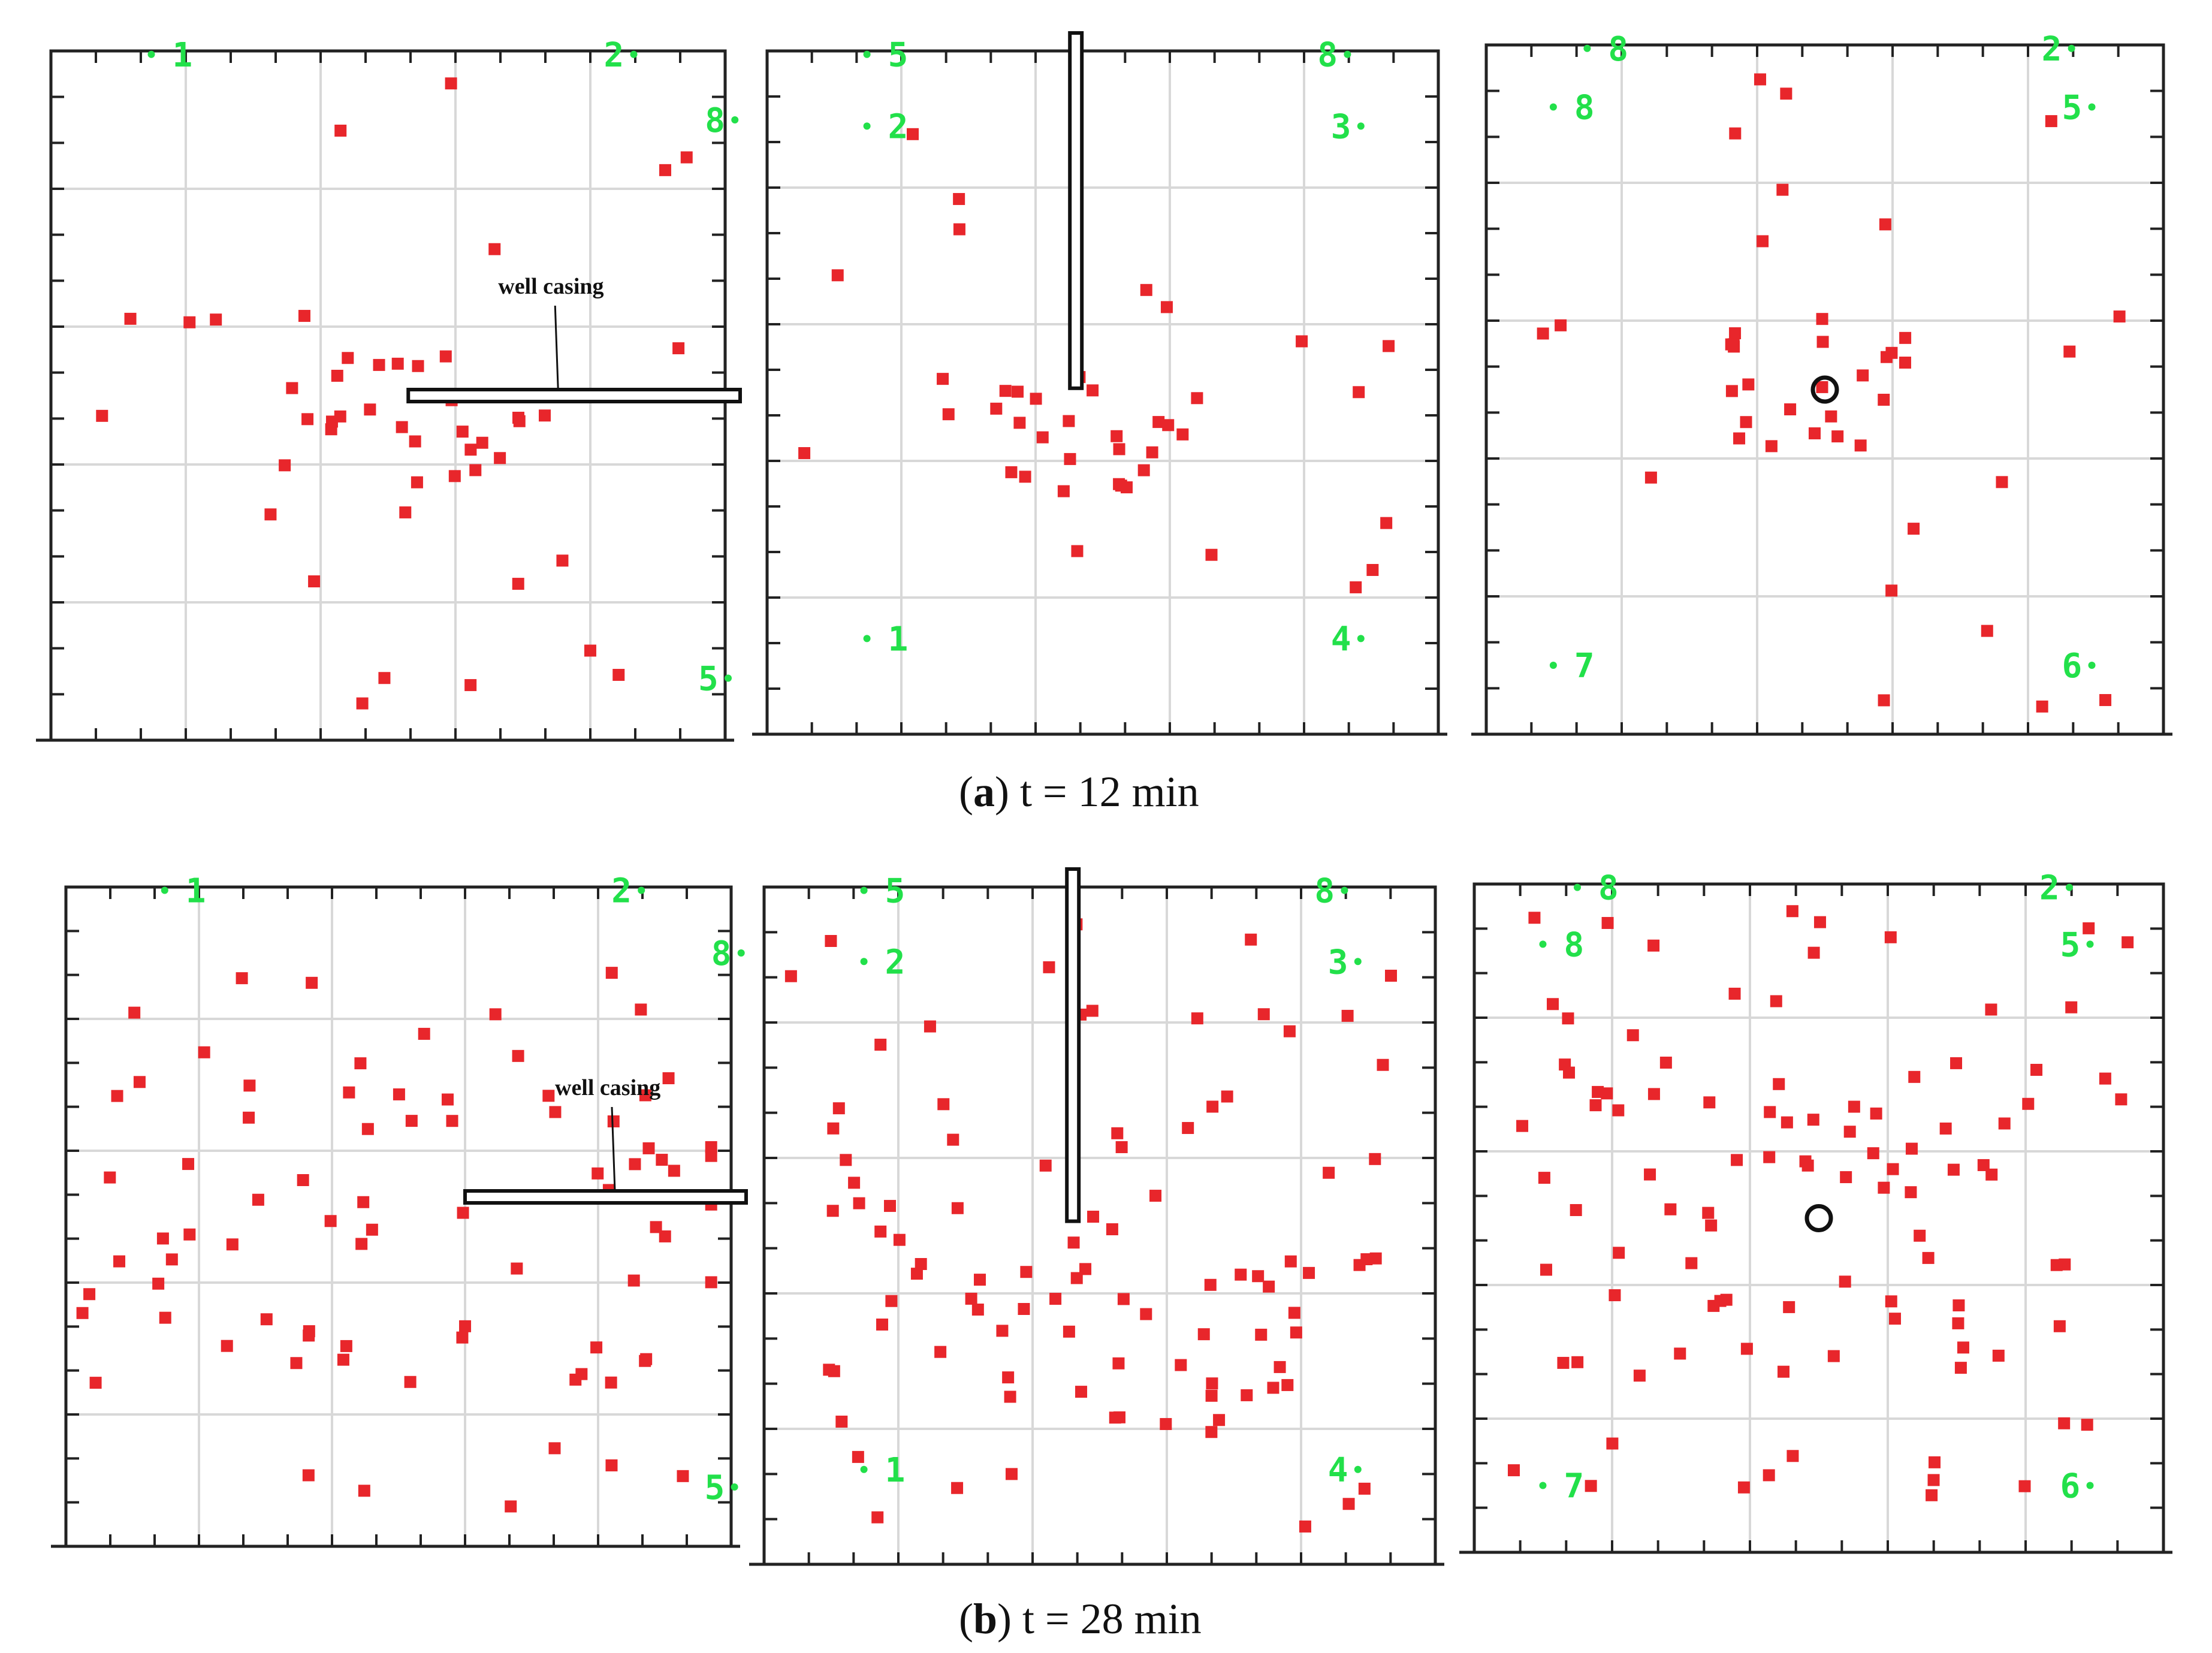 The height and width of the screenshot is (1653, 2212). I want to click on geophone-label: 3, so click(1341, 126).